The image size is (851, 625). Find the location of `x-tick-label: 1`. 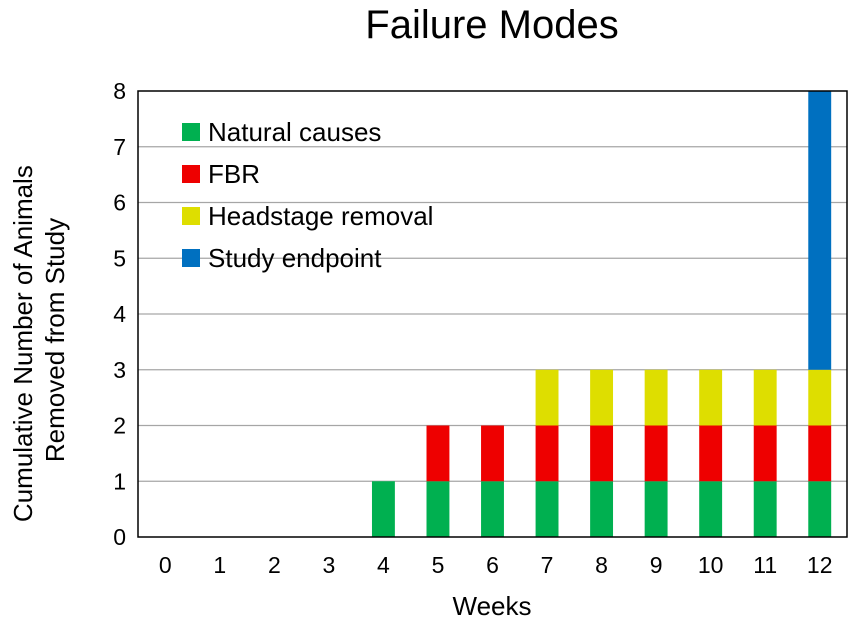

x-tick-label: 1 is located at coordinates (219, 565).